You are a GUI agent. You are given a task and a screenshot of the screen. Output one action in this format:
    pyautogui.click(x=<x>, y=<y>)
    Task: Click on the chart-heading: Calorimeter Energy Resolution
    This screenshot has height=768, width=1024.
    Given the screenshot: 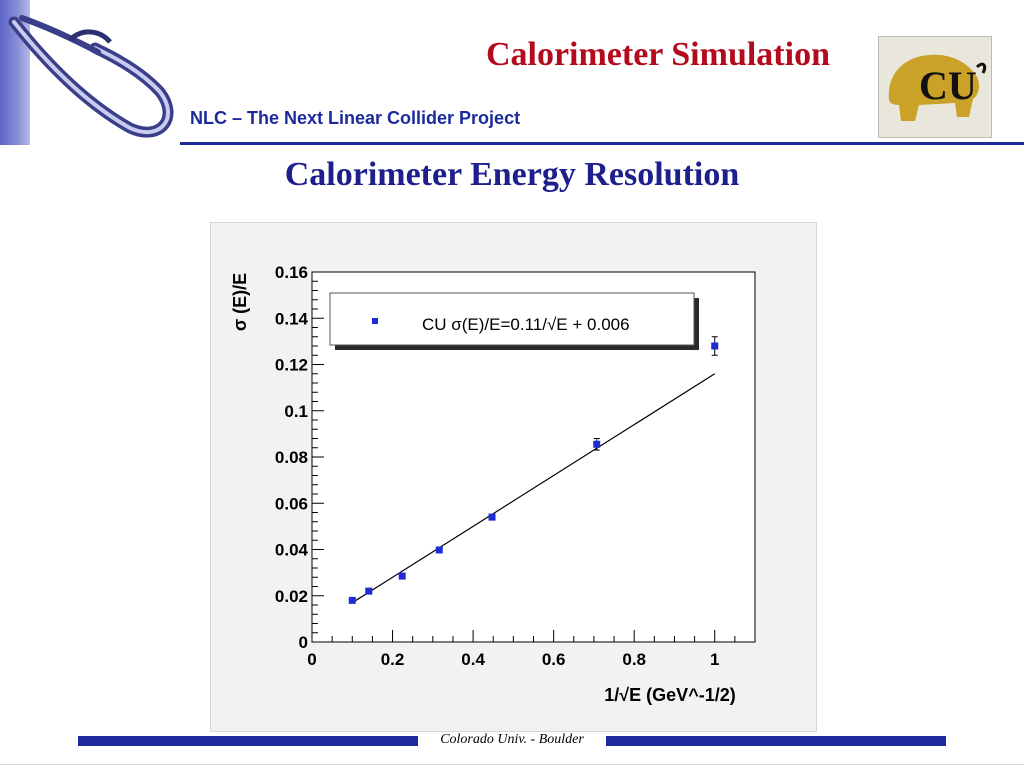 What is the action you would take?
    pyautogui.click(x=512, y=174)
    